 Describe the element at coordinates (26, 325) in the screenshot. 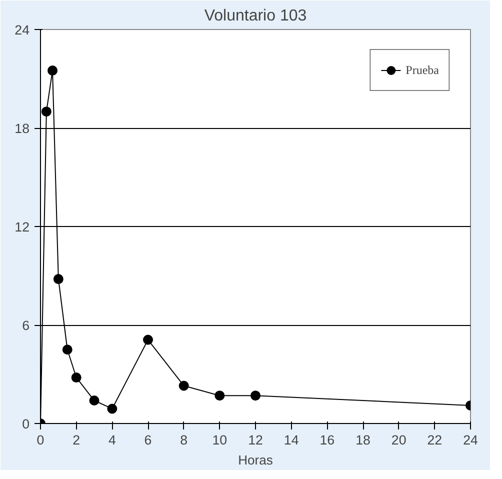

I see `y-tick-label: 6` at that location.